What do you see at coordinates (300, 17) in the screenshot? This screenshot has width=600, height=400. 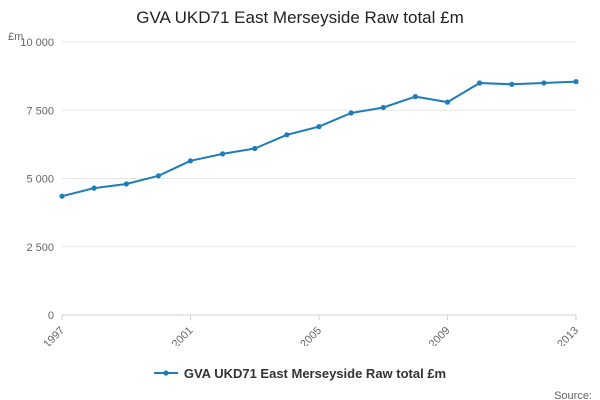 I see `page-title: GVA UKD71 East Merseyside Raw total £m` at bounding box center [300, 17].